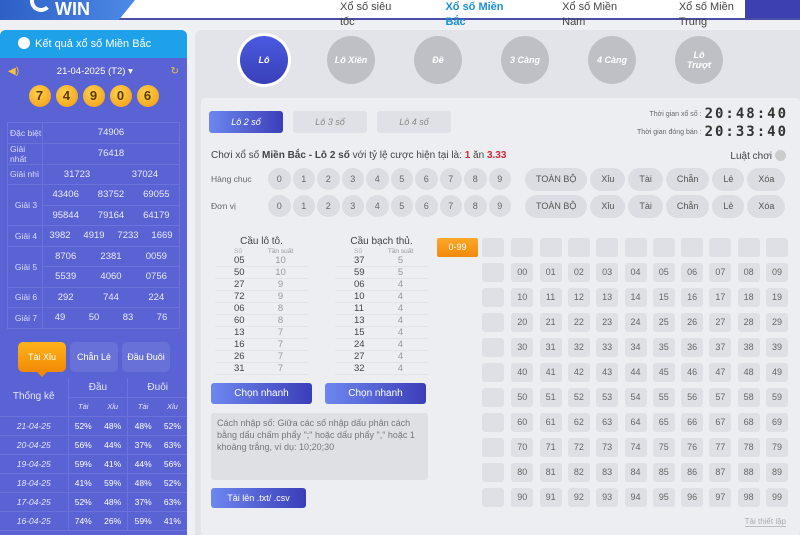 Image resolution: width=800 pixels, height=535 pixels. What do you see at coordinates (578, 472) in the screenshot?
I see `number-cell: 82` at bounding box center [578, 472].